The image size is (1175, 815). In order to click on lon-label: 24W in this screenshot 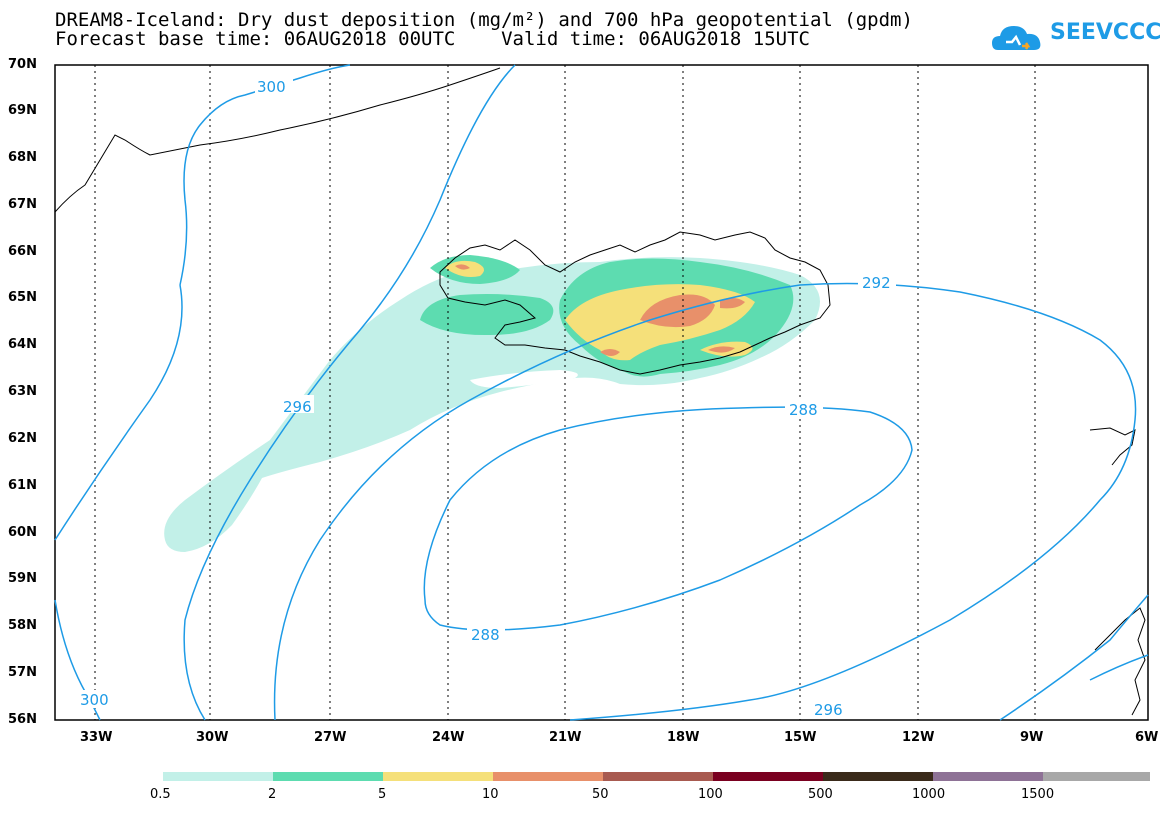, I will do `click(448, 737)`.